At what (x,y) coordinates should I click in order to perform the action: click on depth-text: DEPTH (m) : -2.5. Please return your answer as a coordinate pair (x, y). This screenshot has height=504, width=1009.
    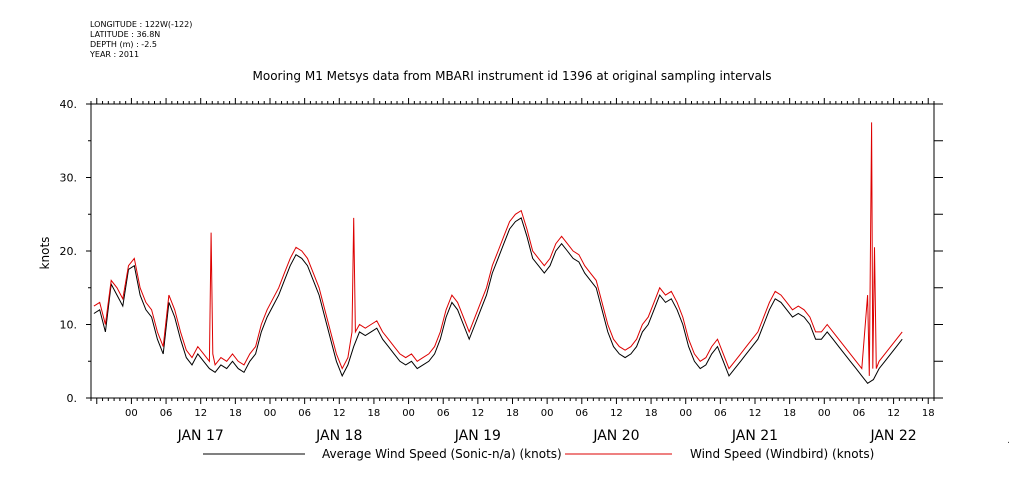
    Looking at the image, I should click on (123, 44).